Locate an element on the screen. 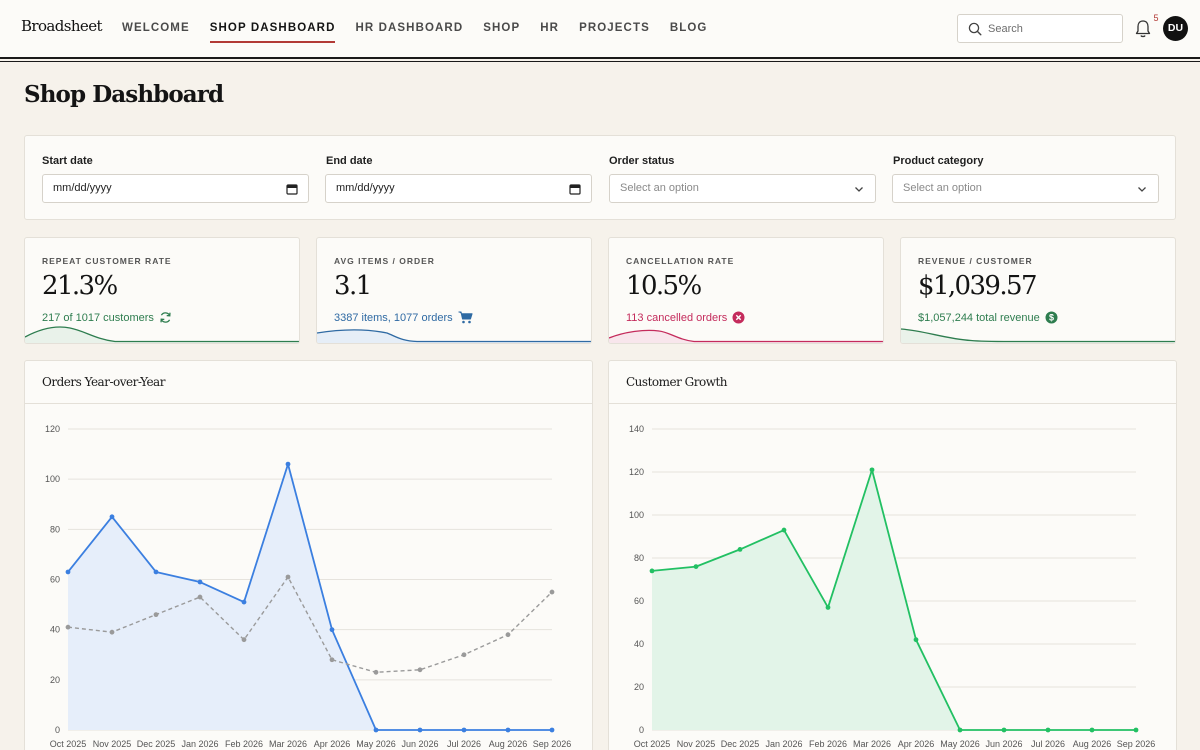 This screenshot has width=1200, height=750. user-avatar: DU is located at coordinates (1175, 28).